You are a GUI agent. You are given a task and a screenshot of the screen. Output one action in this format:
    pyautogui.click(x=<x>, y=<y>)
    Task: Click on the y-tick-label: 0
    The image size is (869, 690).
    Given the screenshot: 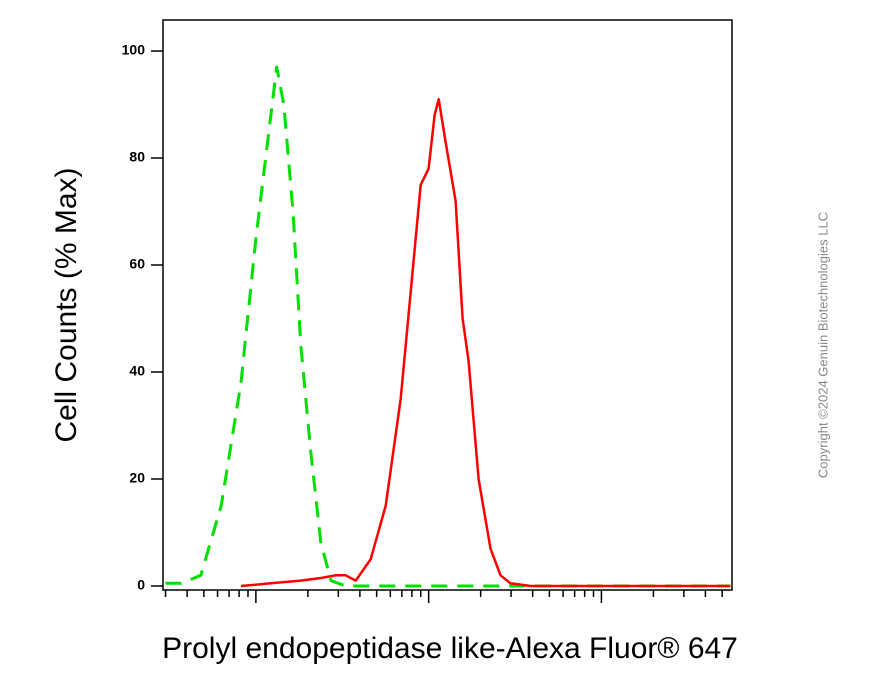 What is the action you would take?
    pyautogui.click(x=141, y=585)
    